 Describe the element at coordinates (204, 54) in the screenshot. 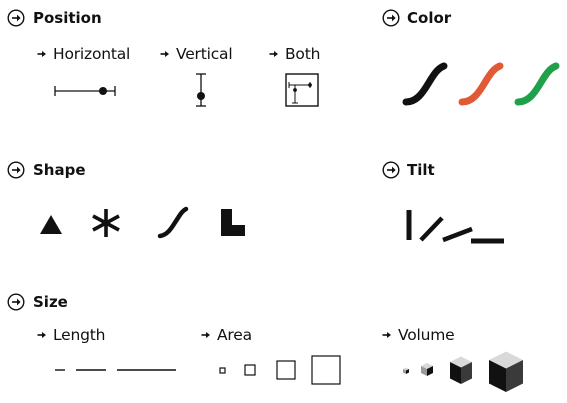

I see `label-vertical: Vertical` at that location.